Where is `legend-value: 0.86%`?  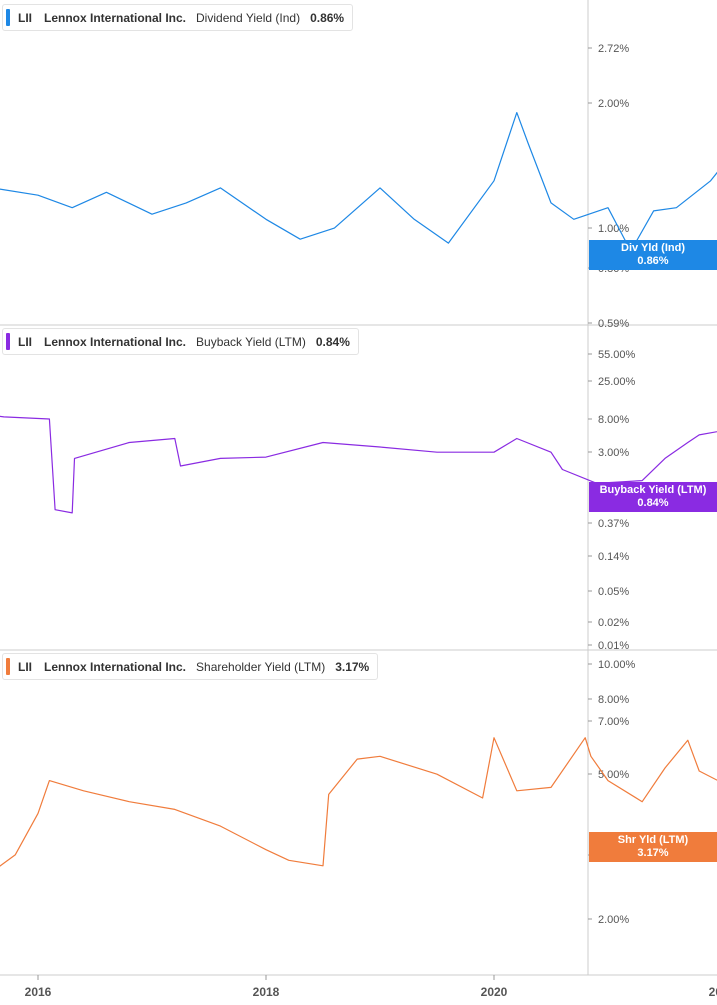
legend-value: 0.86% is located at coordinates (327, 17).